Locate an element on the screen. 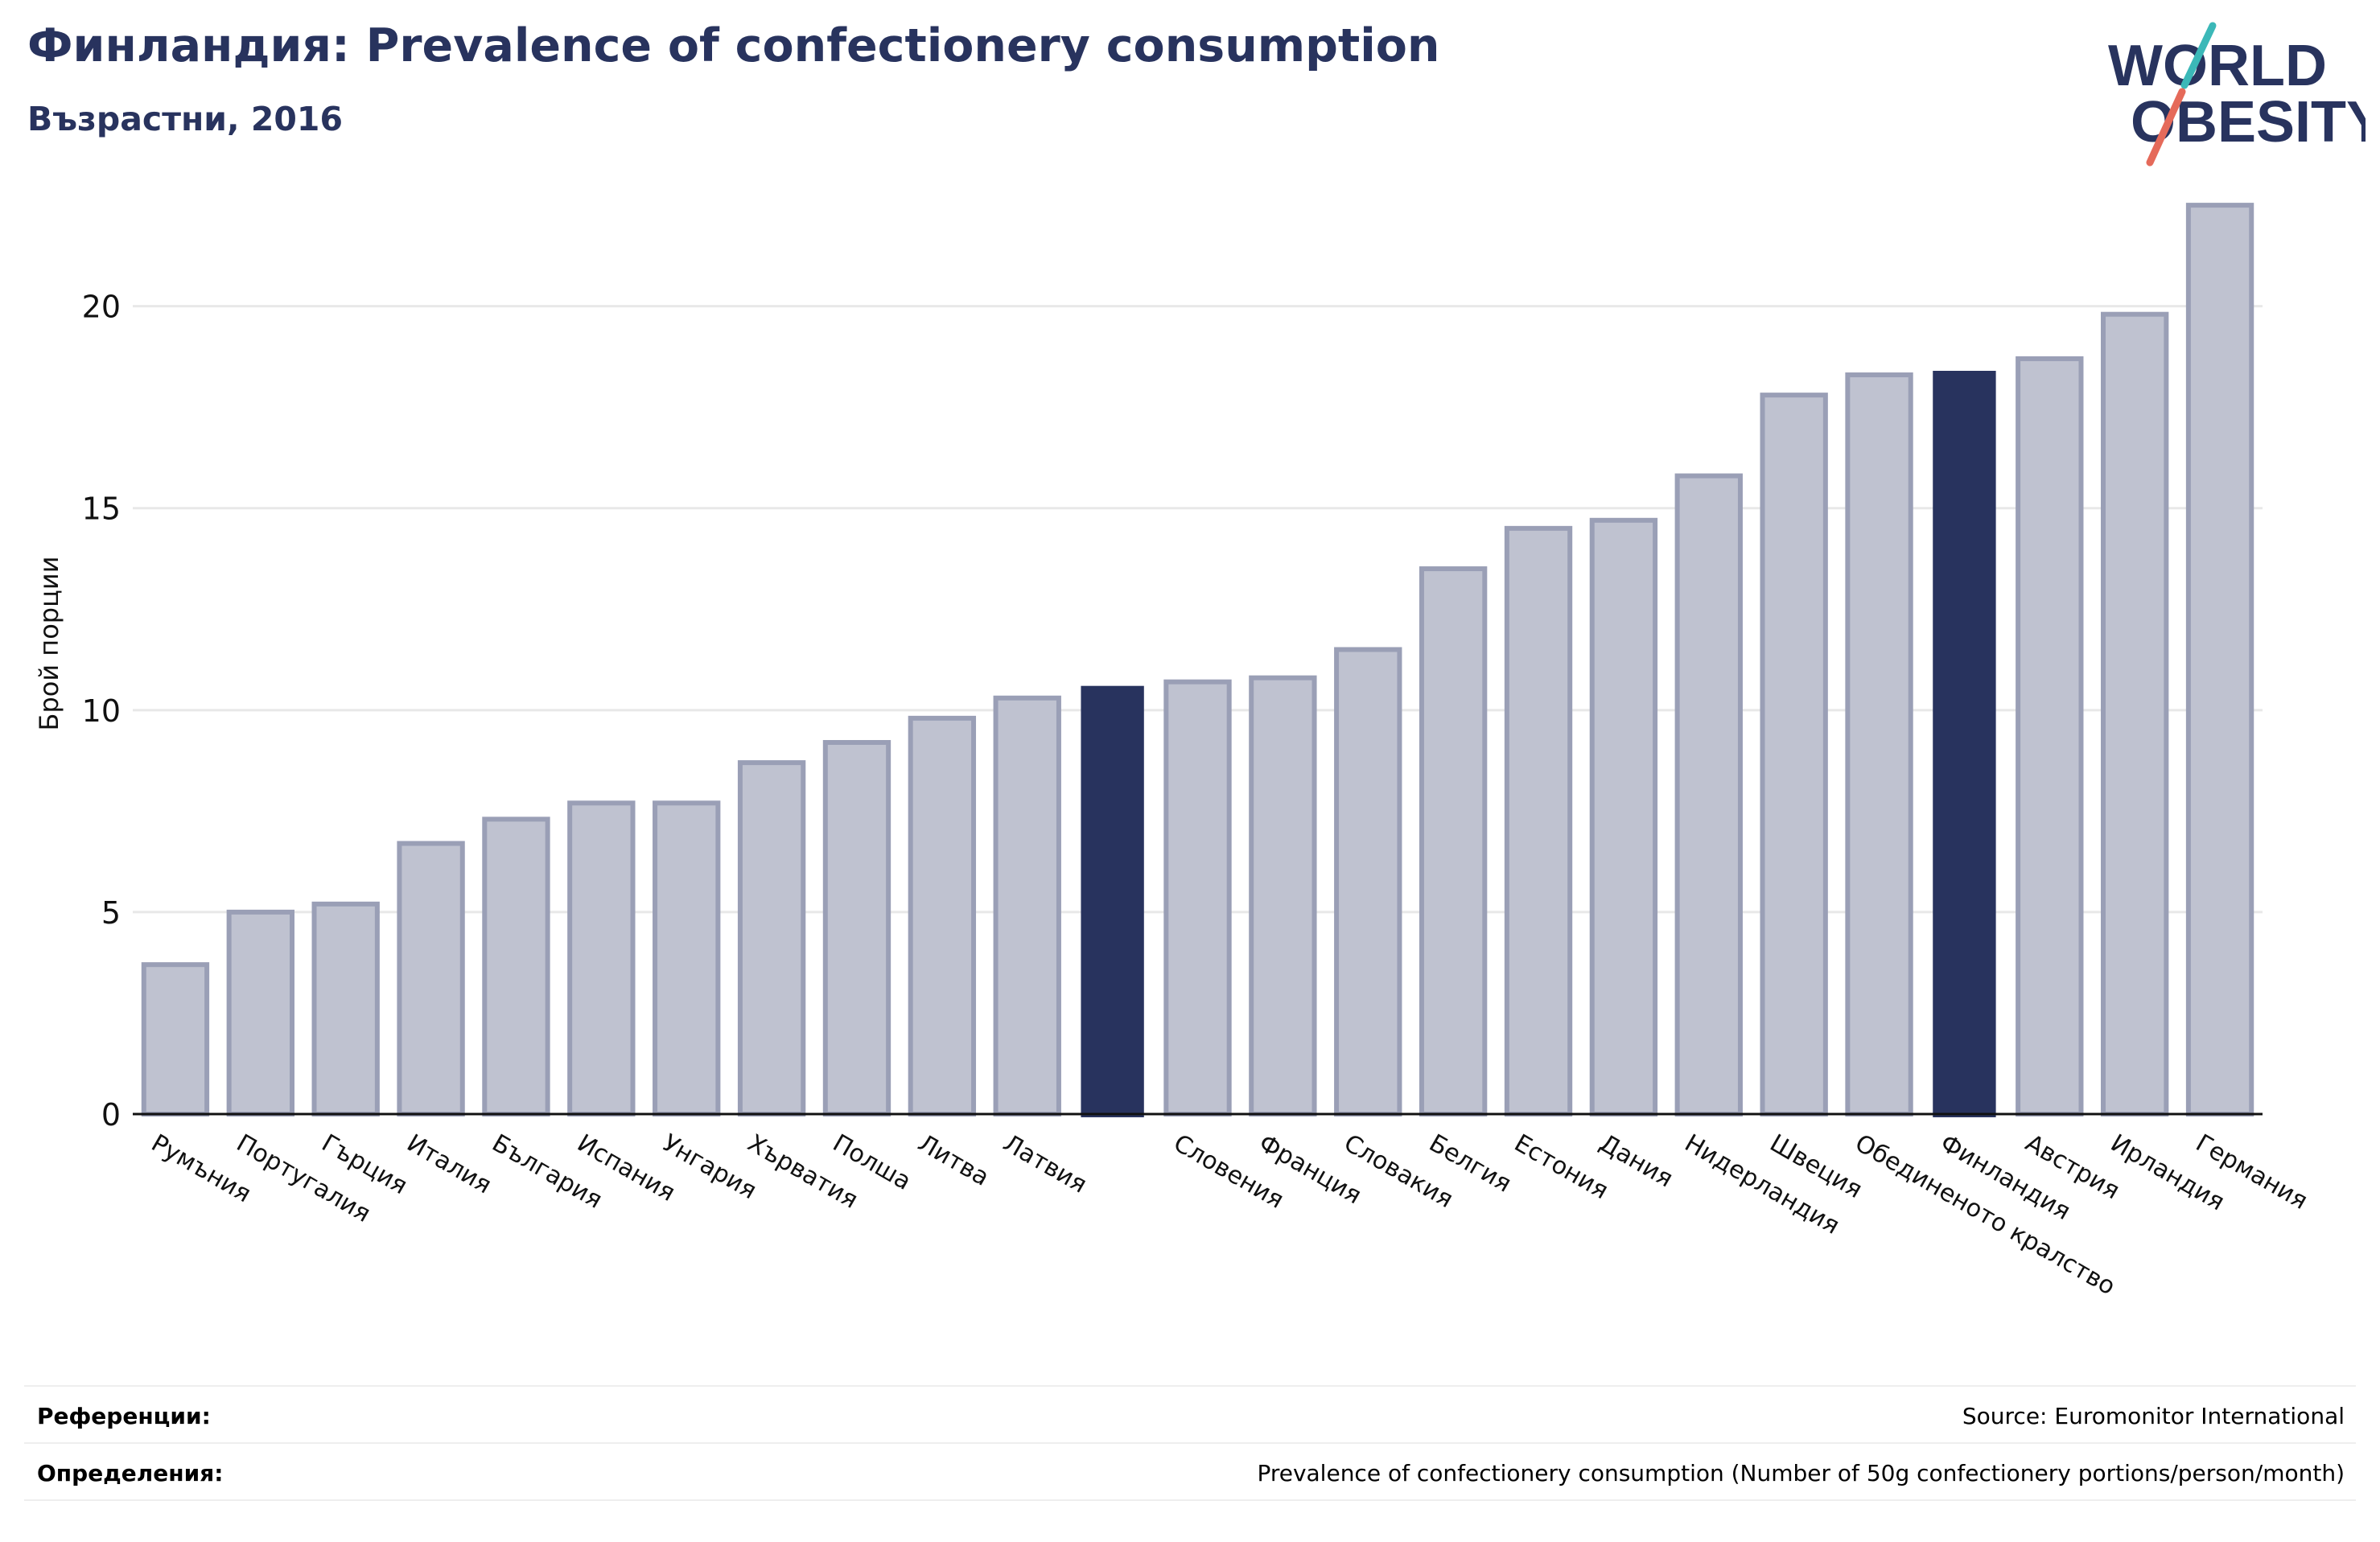  references-value: Source: Euromonitor International is located at coordinates (2153, 1416).